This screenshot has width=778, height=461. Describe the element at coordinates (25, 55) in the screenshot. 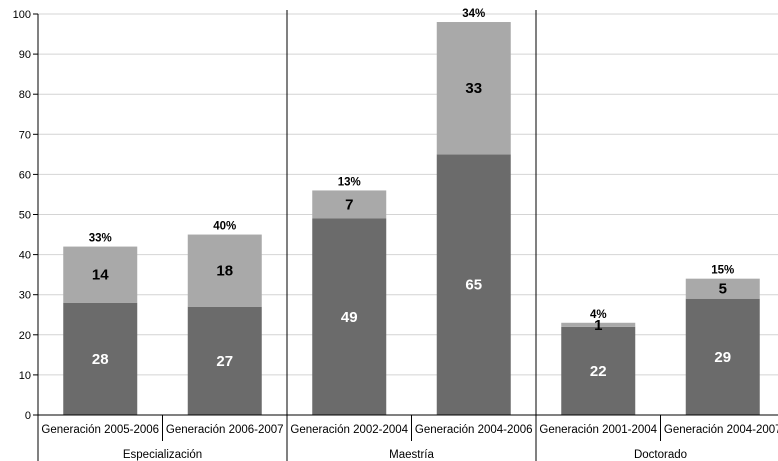

I see `y-tick-label: 90` at that location.